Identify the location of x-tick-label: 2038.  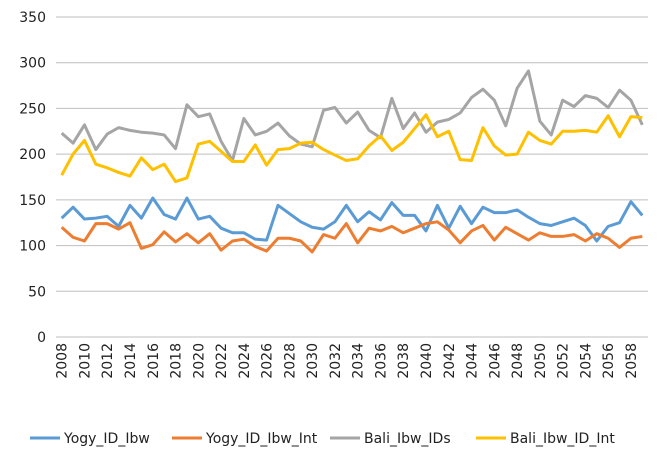
(404, 361).